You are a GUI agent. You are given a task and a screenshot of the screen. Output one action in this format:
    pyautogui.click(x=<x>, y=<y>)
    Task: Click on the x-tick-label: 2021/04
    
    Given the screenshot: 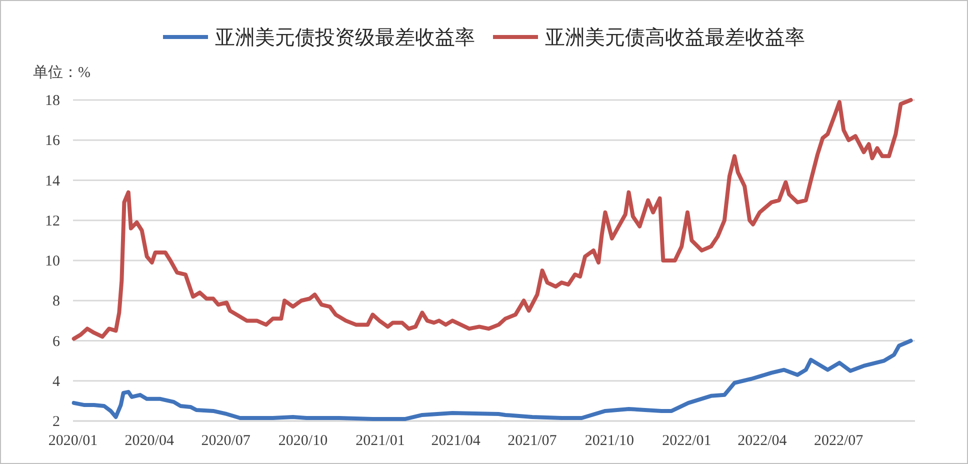 What is the action you would take?
    pyautogui.click(x=456, y=441)
    